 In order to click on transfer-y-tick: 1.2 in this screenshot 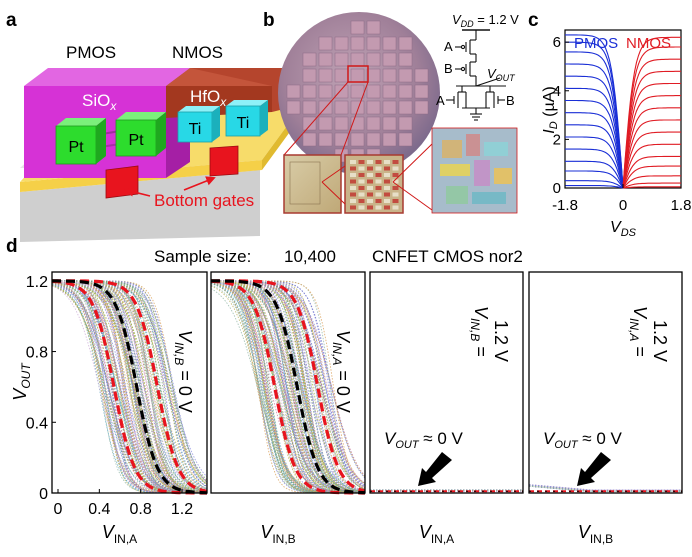, I will do `click(37, 282)`.